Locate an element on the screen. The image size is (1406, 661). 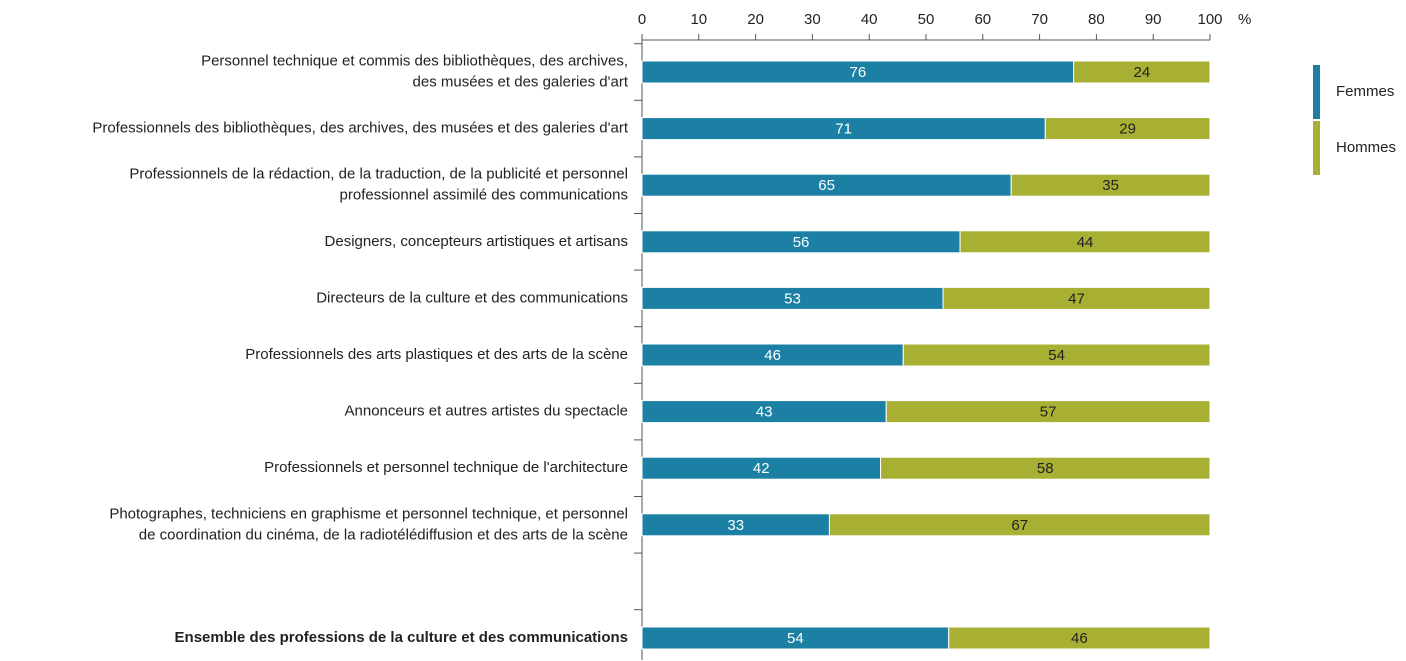
x-tick-label: 90 is located at coordinates (1153, 19).